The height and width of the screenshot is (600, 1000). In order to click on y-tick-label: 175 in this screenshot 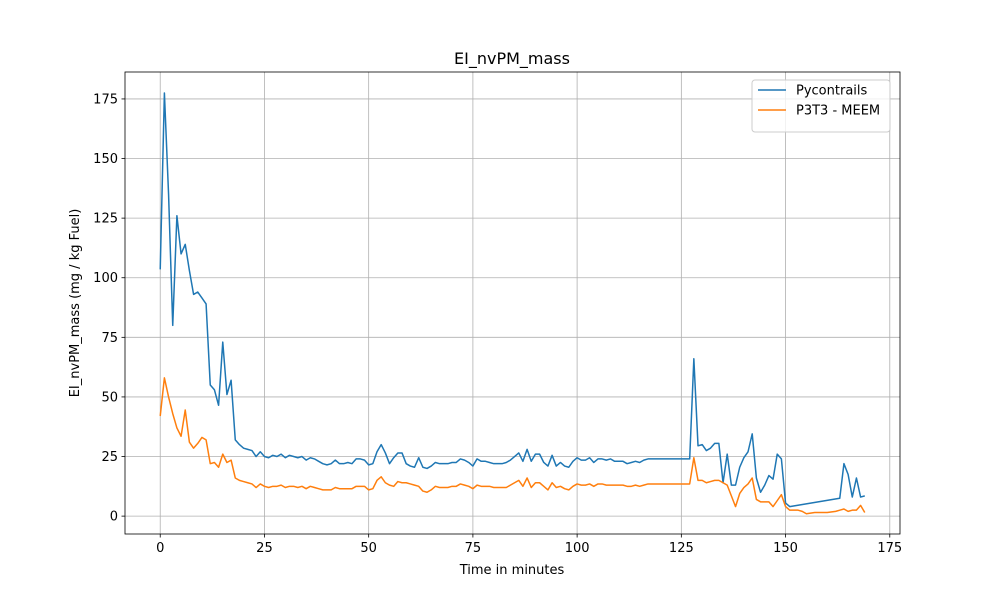, I will do `click(105, 99)`.